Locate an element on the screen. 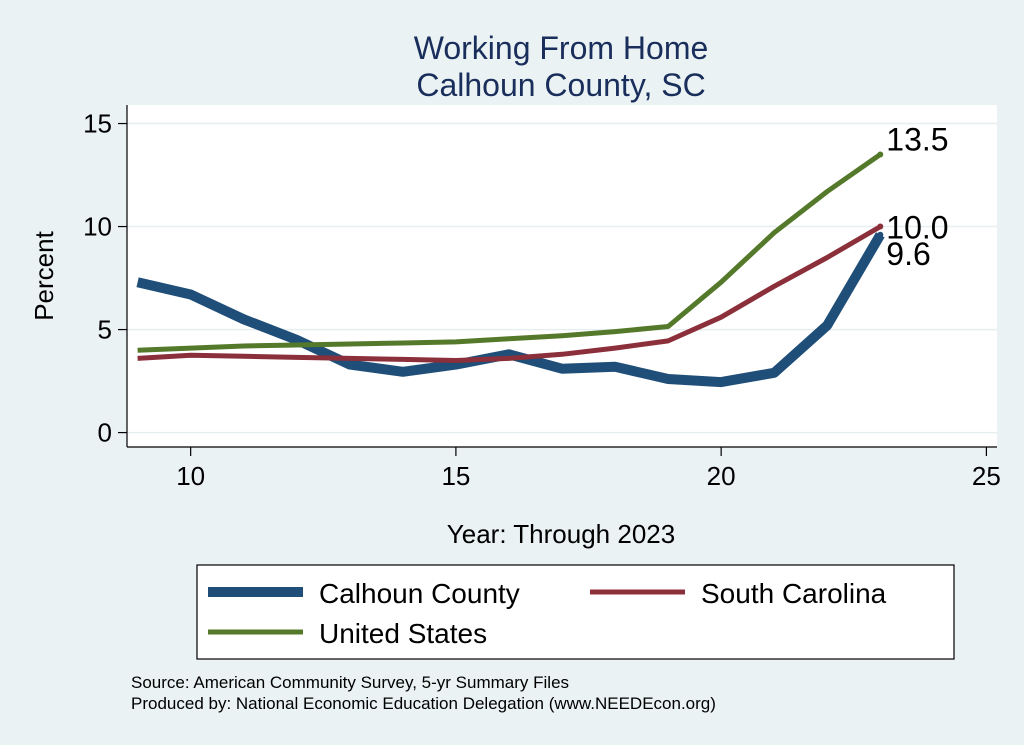 The width and height of the screenshot is (1024, 745). y-tick-label-0: 0 is located at coordinates (105, 433).